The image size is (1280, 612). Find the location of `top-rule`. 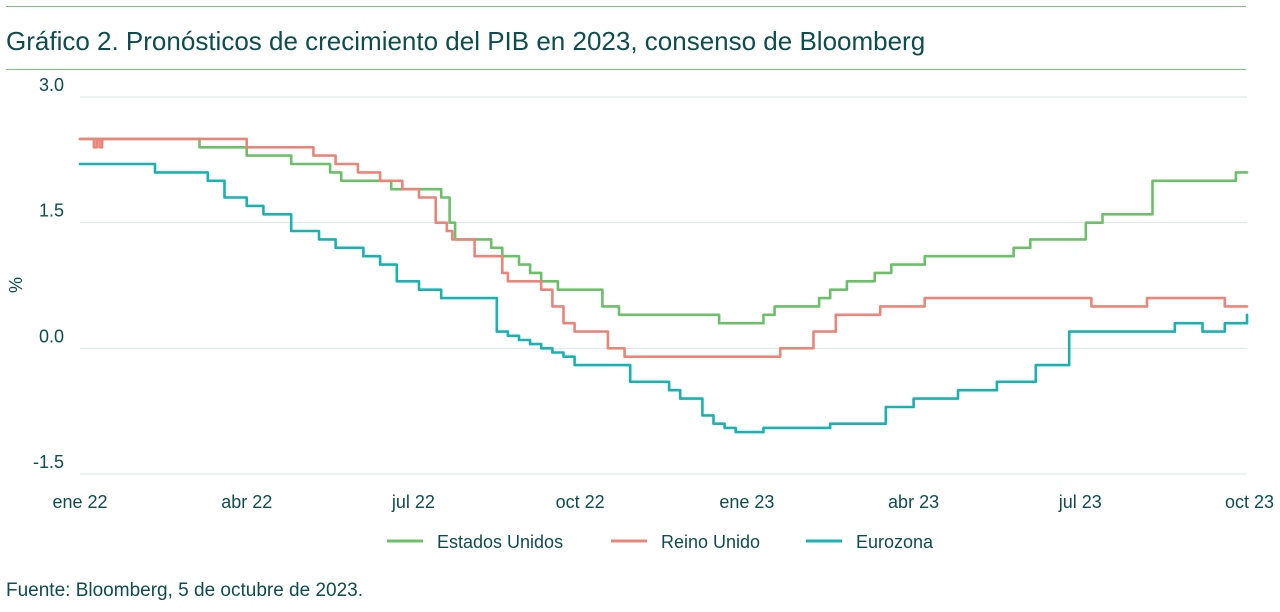

top-rule is located at coordinates (626, 6).